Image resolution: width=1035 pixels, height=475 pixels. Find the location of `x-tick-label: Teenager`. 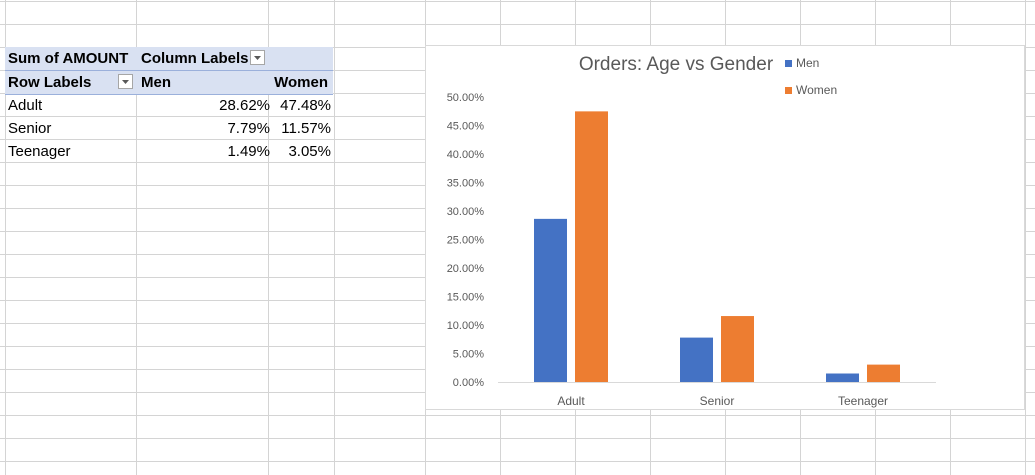

x-tick-label: Teenager is located at coordinates (863, 401).